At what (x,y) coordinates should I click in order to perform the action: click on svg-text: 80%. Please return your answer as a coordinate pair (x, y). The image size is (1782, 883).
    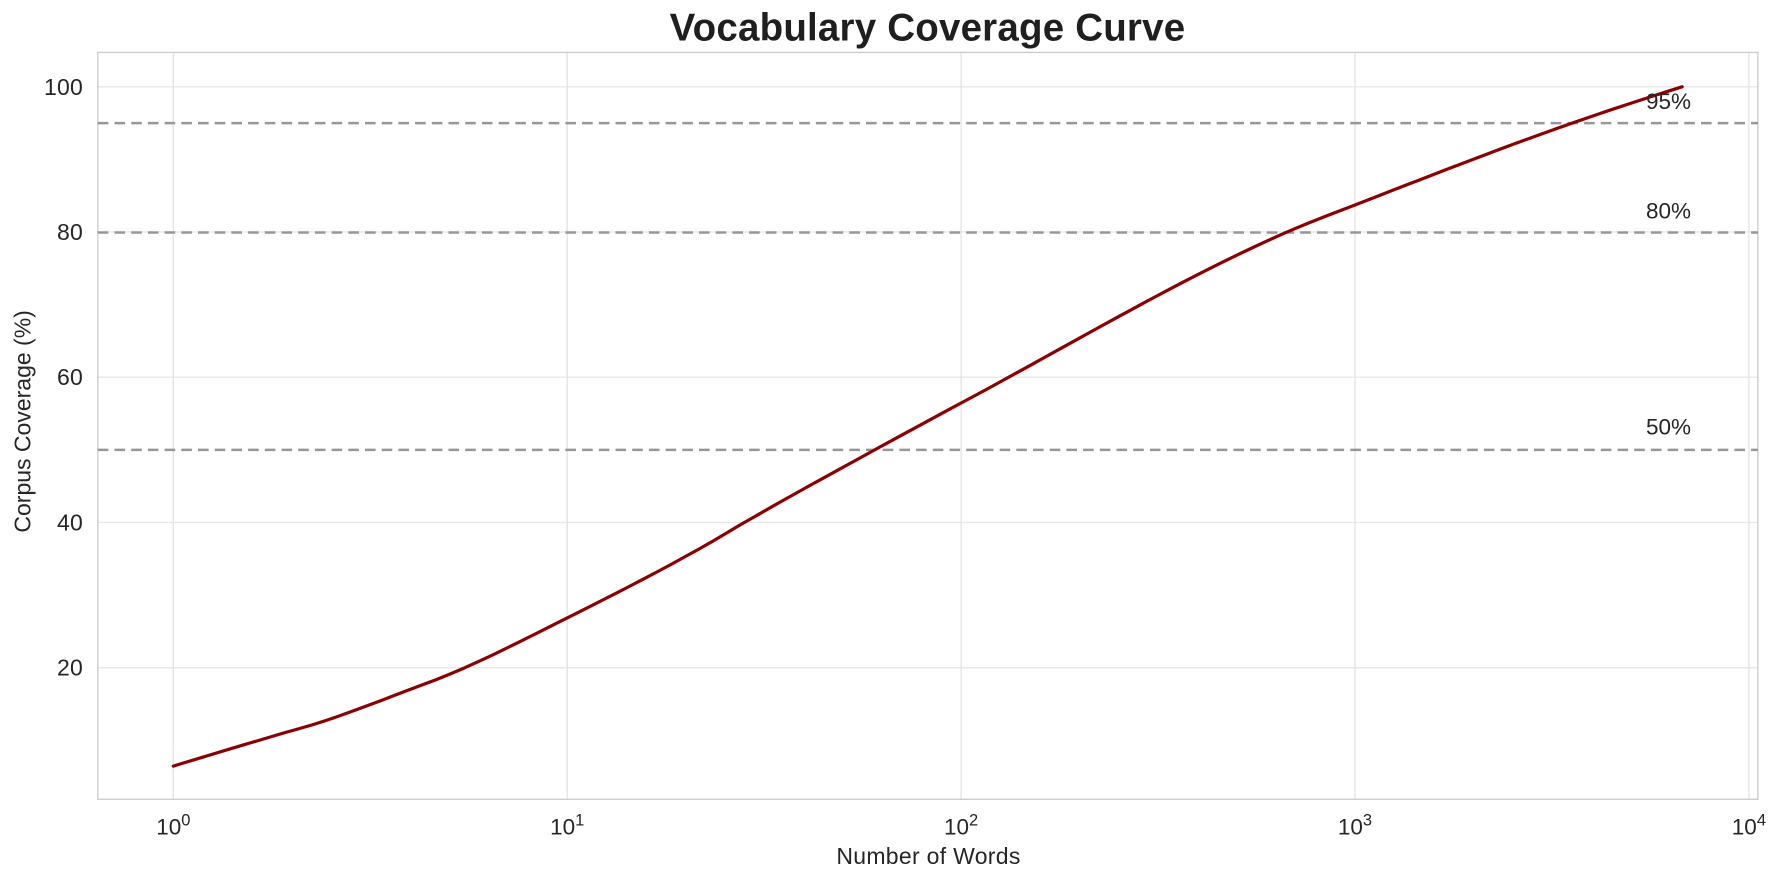
    Looking at the image, I should click on (1668, 210).